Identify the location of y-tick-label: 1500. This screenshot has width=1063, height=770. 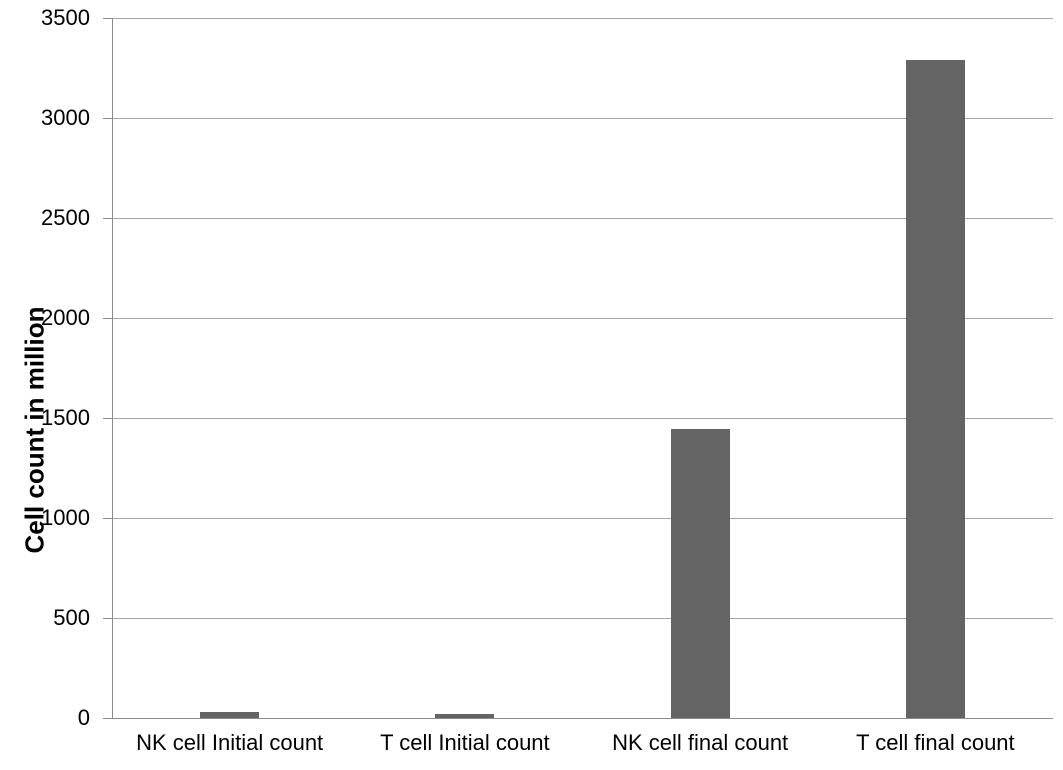
(65, 417).